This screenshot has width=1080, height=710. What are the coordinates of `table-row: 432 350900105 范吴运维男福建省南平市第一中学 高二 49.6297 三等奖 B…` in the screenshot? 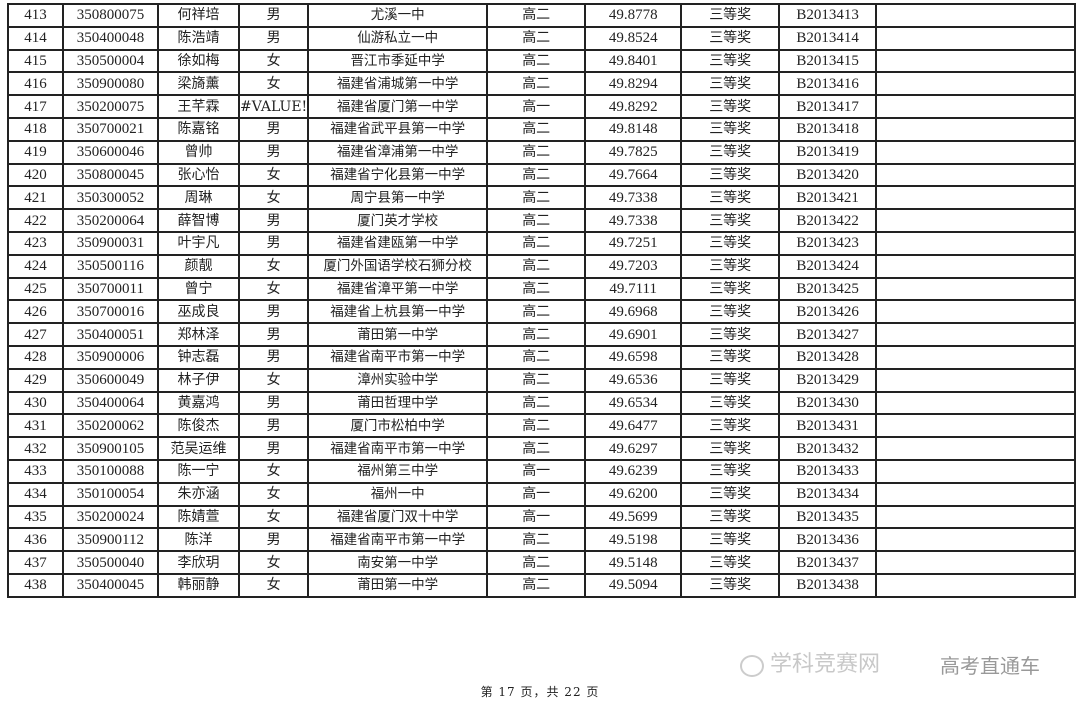 It's located at (542, 448).